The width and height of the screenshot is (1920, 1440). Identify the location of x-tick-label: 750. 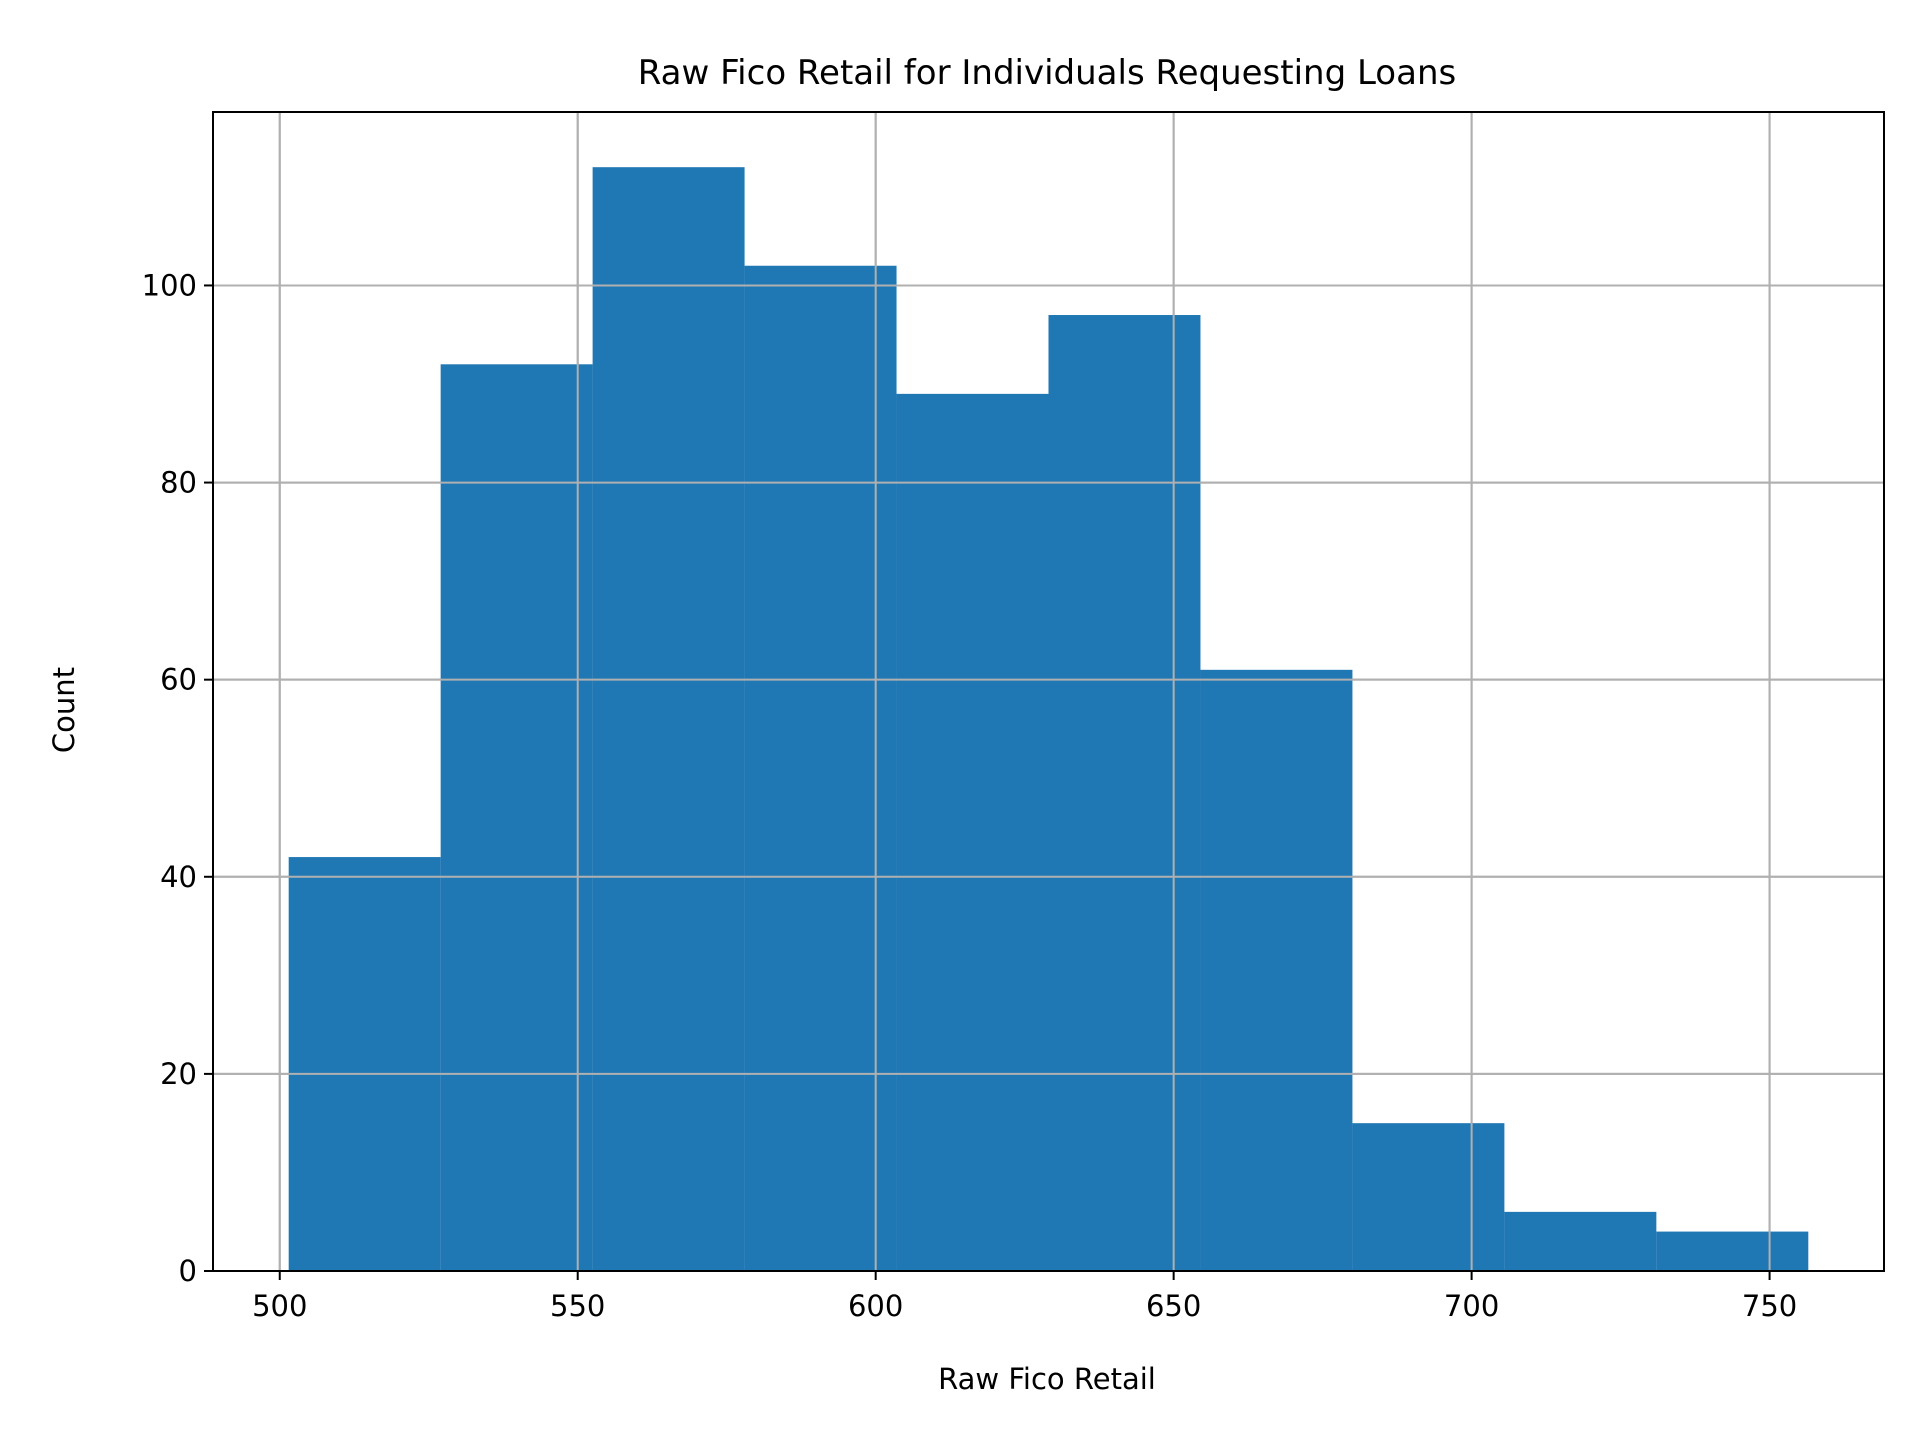
(1769, 1306).